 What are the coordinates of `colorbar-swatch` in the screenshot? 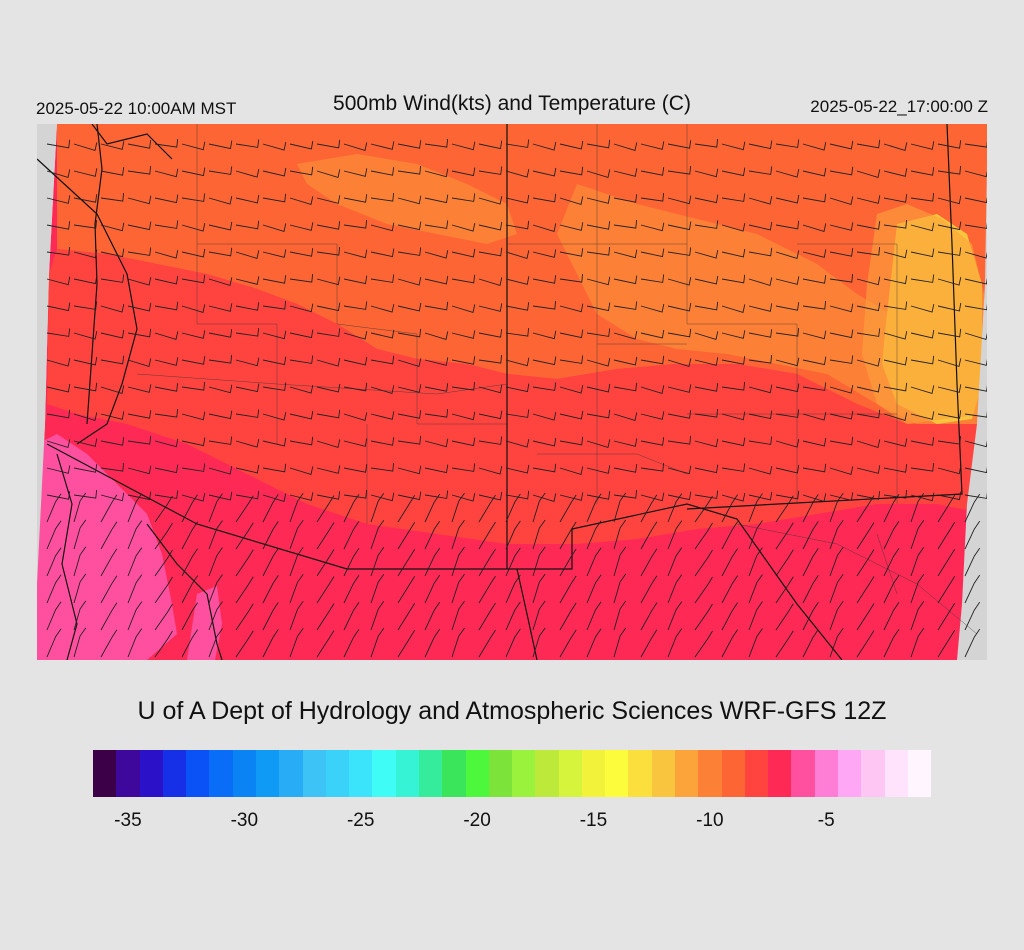 It's located at (198, 773).